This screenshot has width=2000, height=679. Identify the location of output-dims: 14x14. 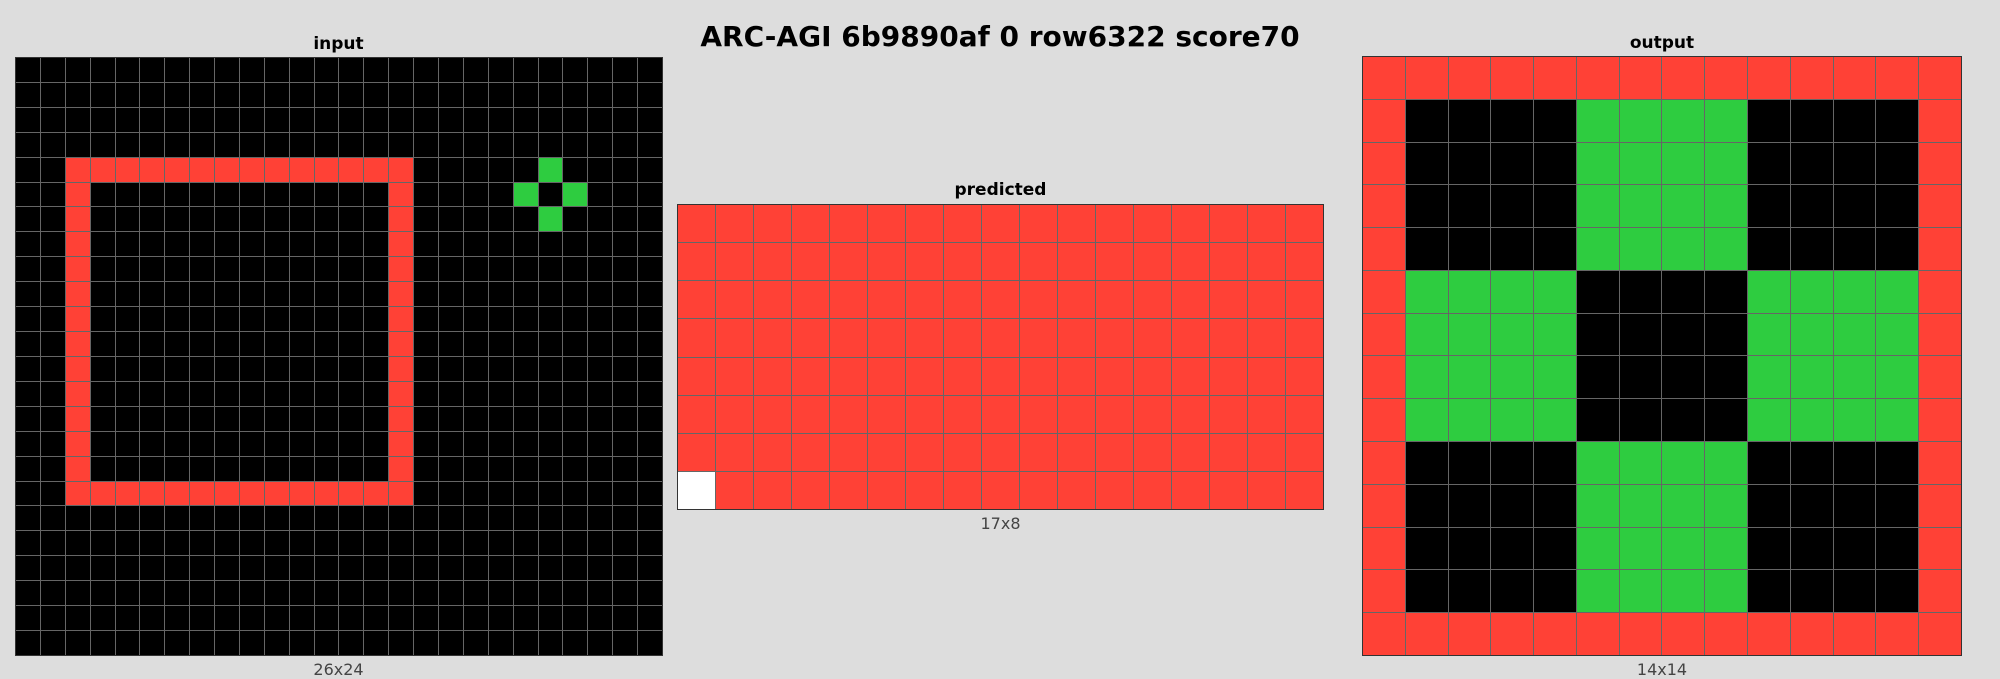
(1662, 669).